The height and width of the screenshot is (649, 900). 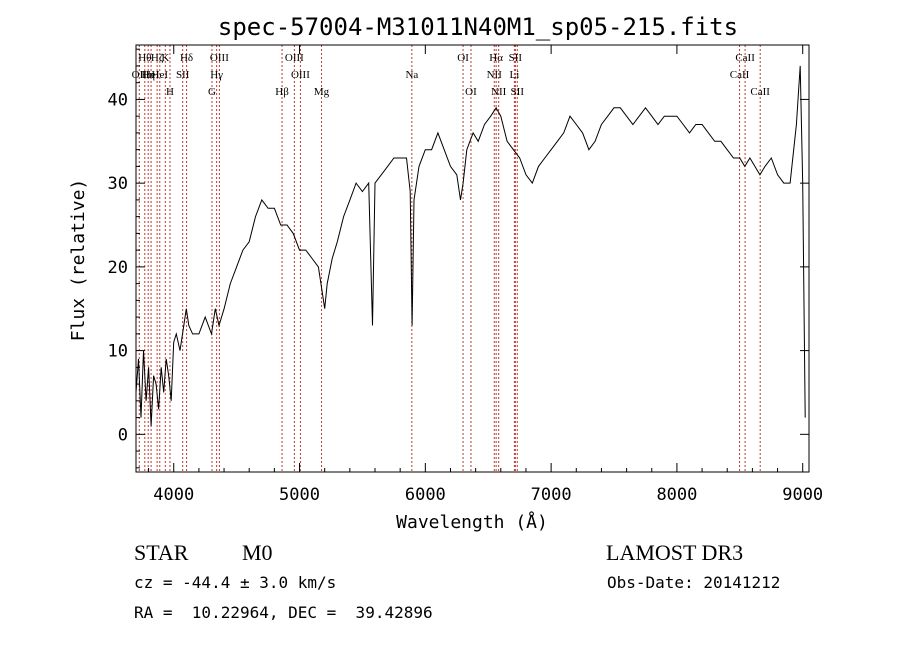 I want to click on x-axis-label: Wavelength (Å), so click(x=472, y=522).